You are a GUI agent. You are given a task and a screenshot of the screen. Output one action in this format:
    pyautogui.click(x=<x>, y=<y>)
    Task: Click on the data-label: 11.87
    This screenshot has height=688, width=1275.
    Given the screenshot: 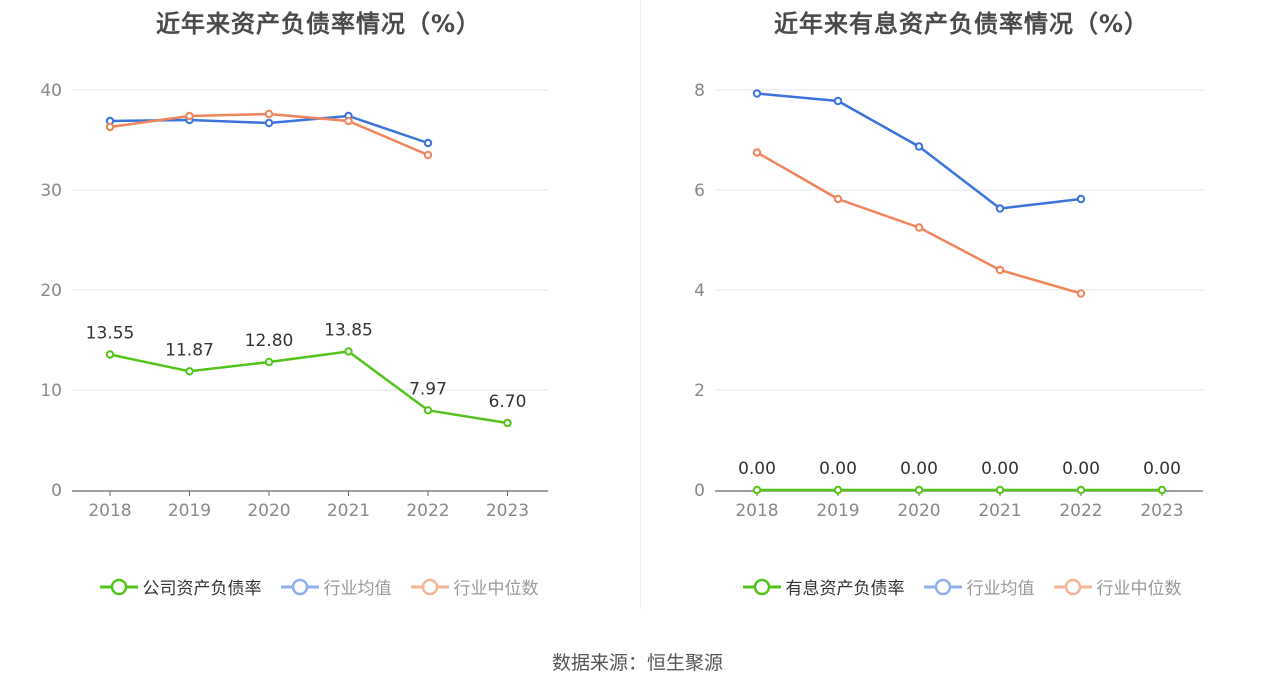 What is the action you would take?
    pyautogui.click(x=189, y=350)
    